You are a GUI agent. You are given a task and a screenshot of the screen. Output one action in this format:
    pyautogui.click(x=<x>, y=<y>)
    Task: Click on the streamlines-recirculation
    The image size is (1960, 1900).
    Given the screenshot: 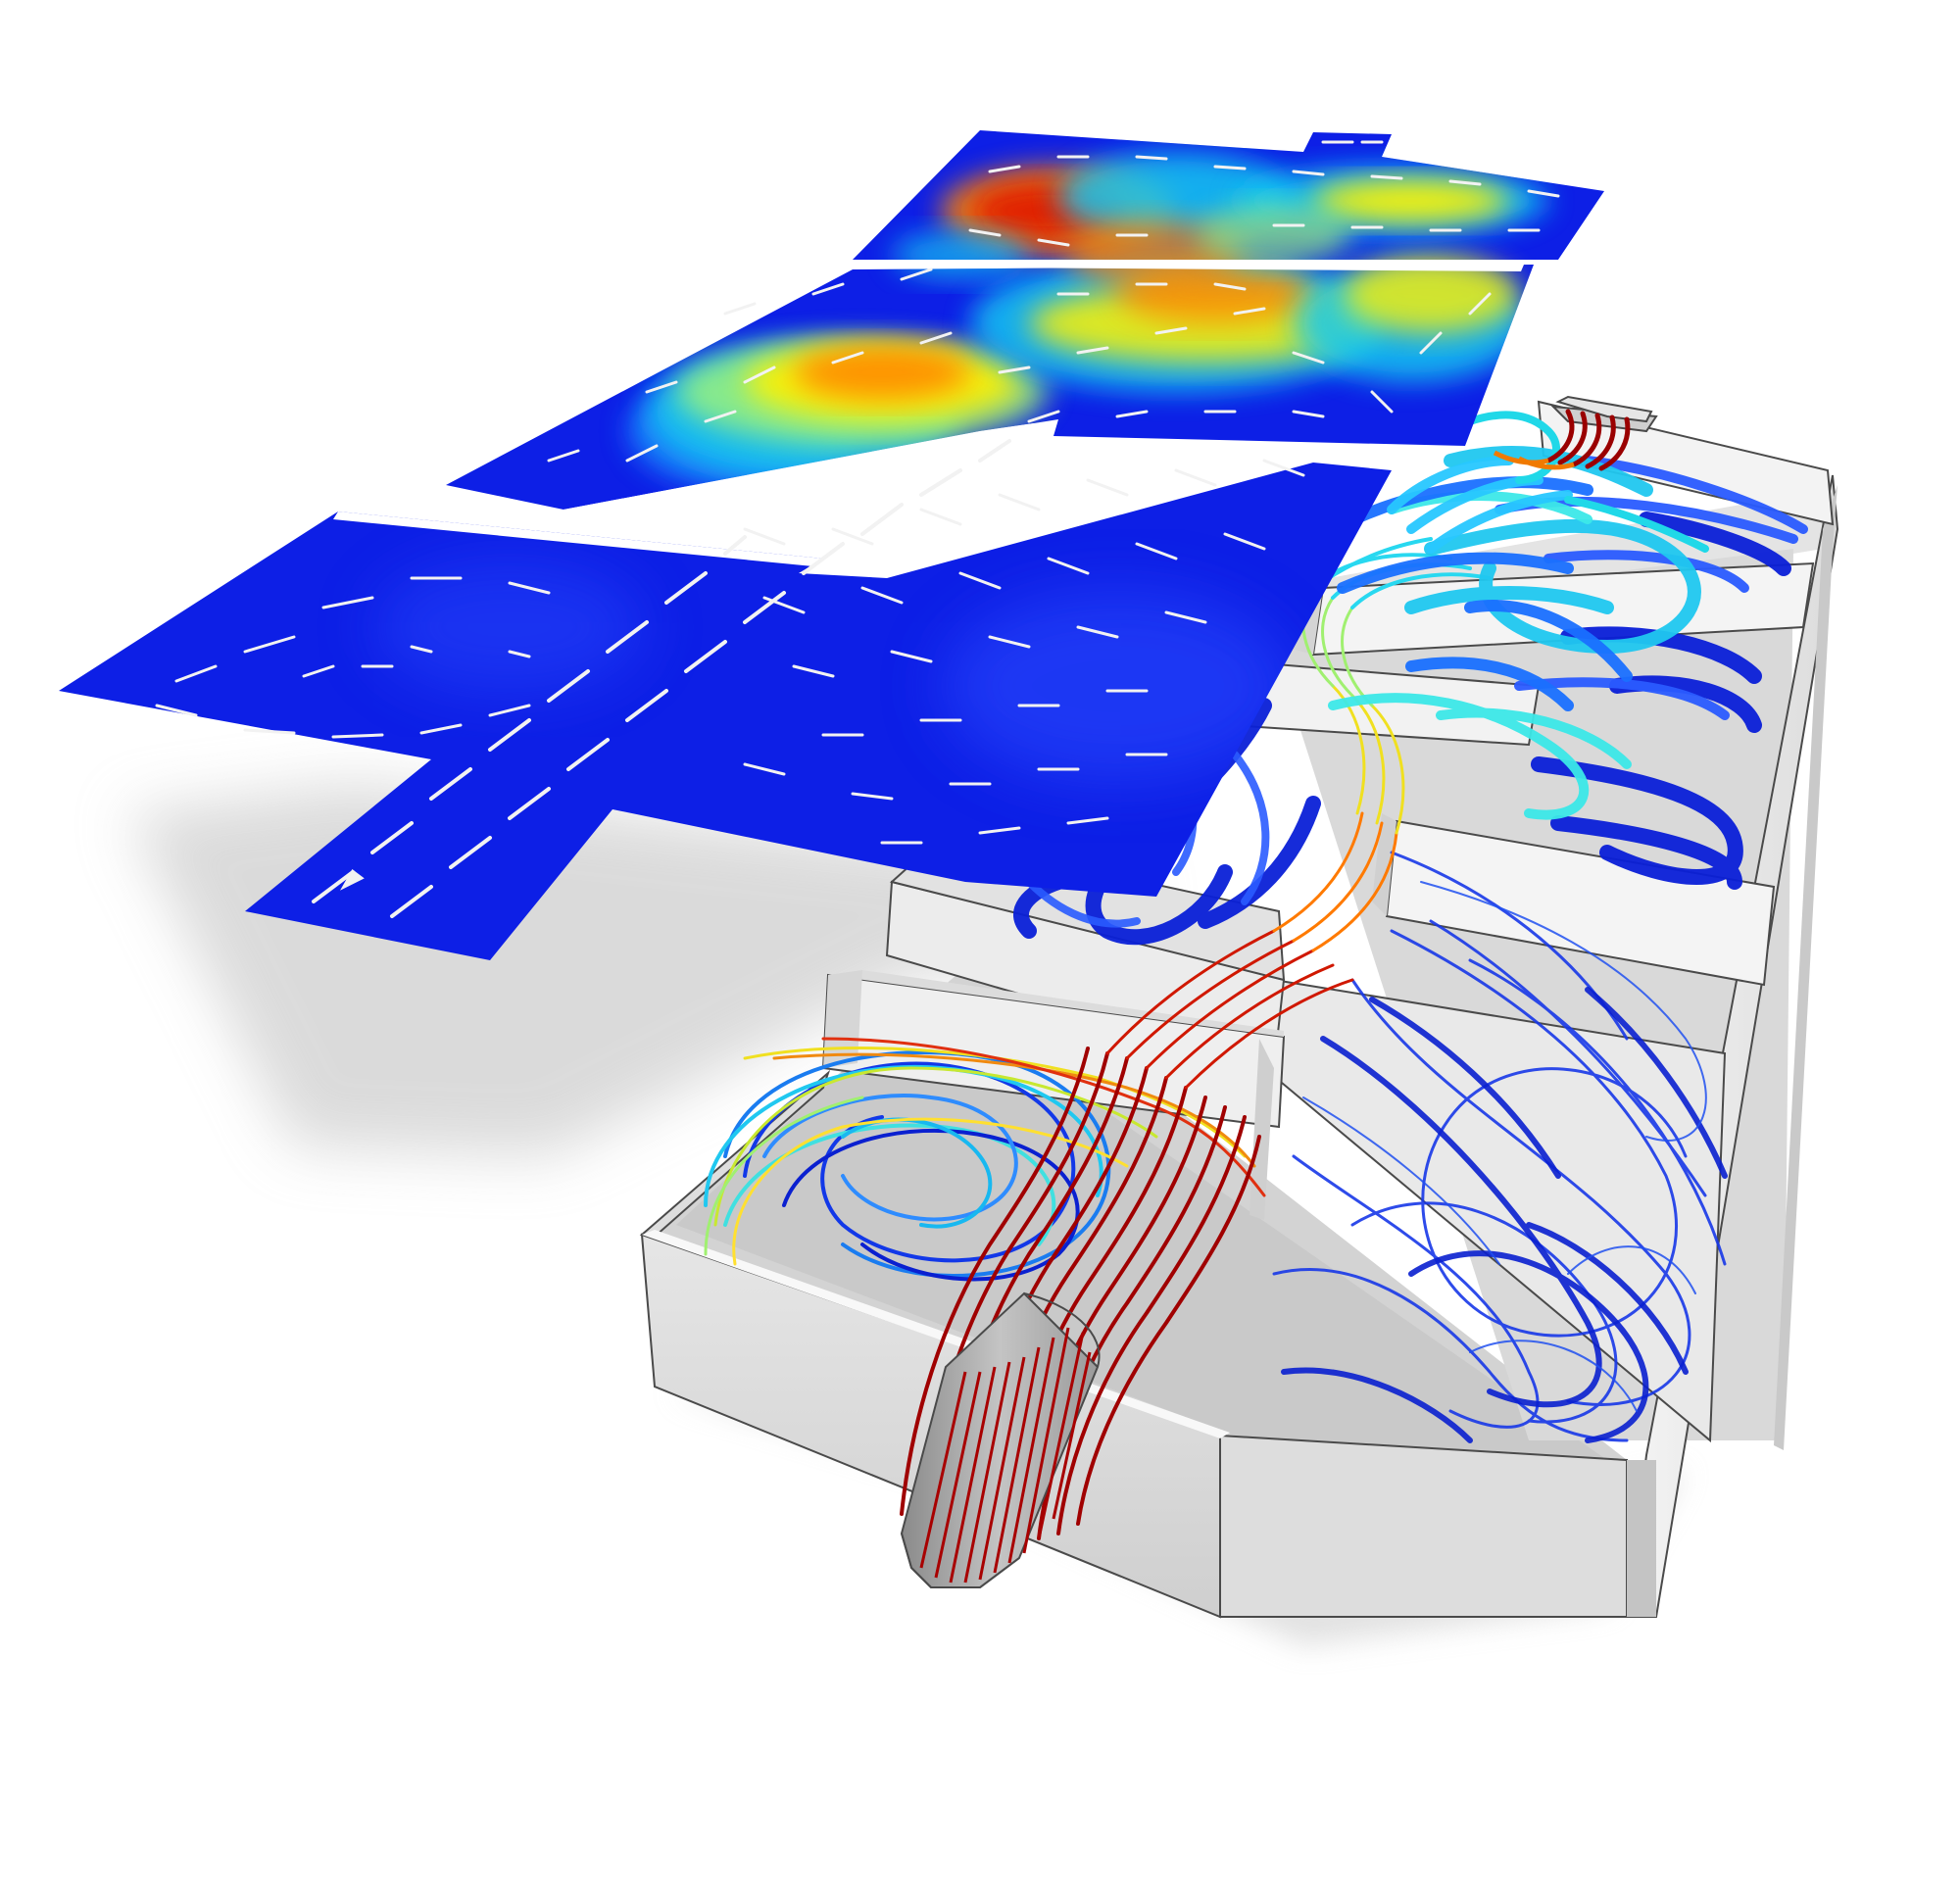 What is the action you would take?
    pyautogui.click(x=985, y=1159)
    